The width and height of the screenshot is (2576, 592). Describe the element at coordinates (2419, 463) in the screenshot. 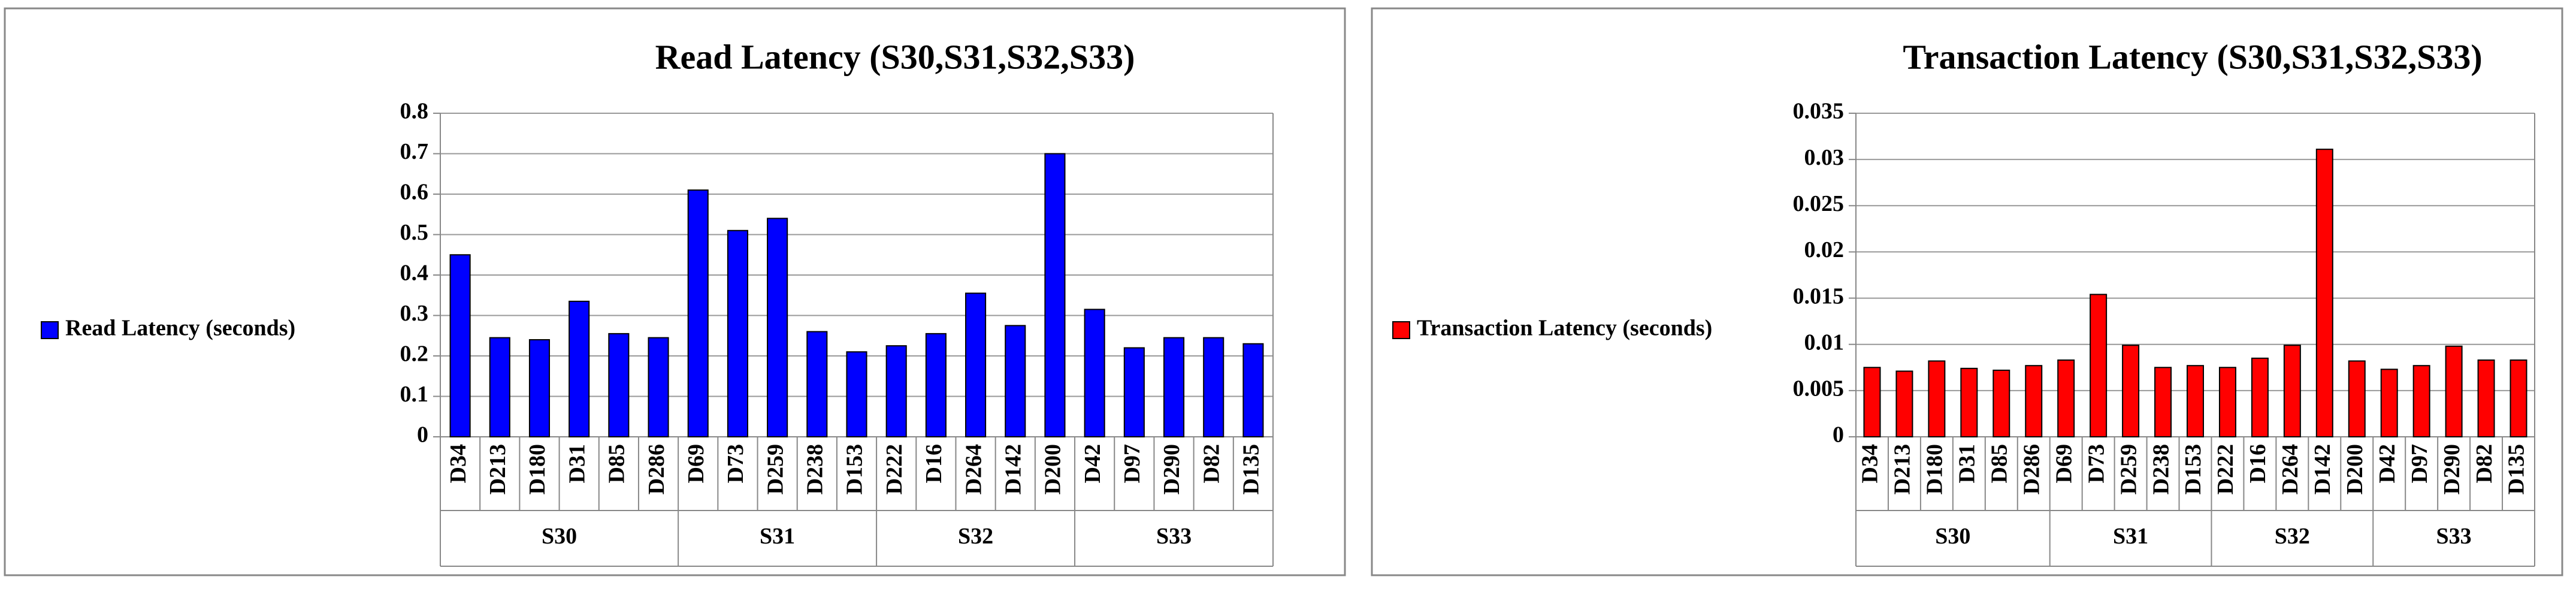

I see `x-tick-label: D97` at that location.